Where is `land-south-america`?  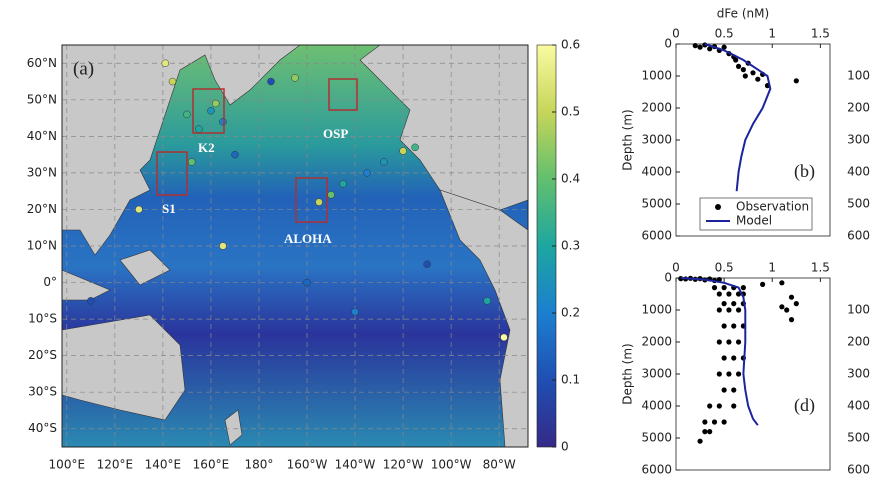 land-south-america is located at coordinates (483, 318).